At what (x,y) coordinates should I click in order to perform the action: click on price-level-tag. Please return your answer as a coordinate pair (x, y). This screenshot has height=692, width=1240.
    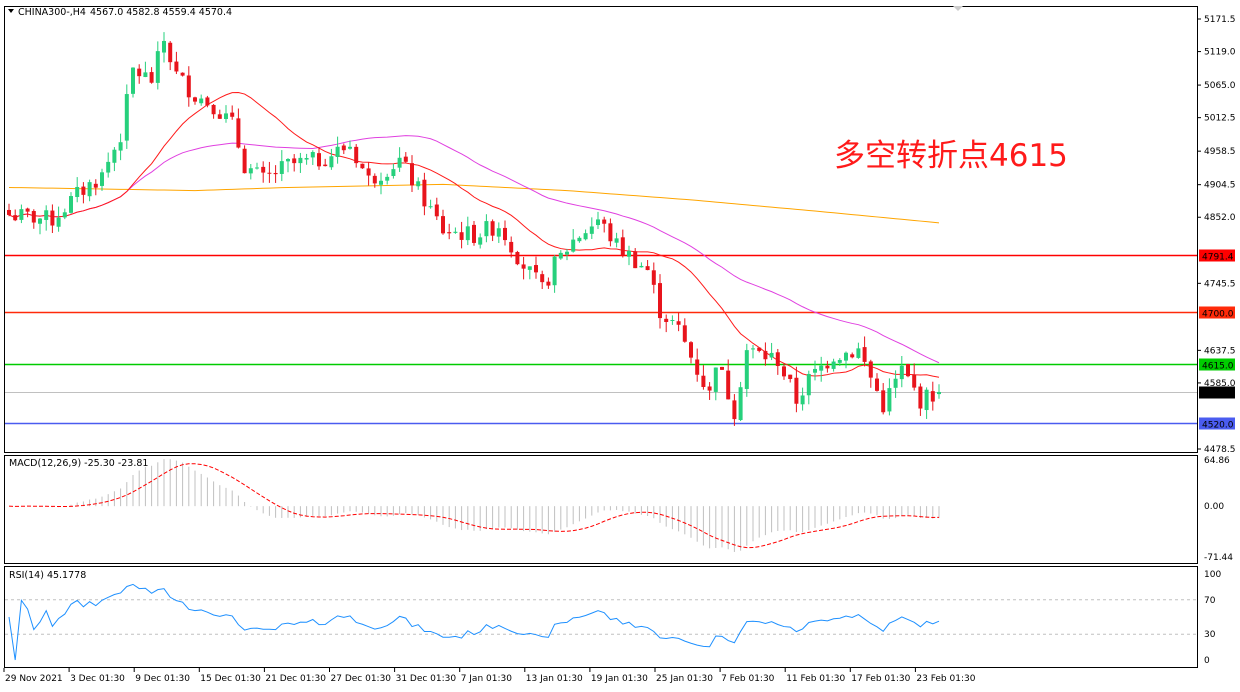
    Looking at the image, I should click on (1217, 312).